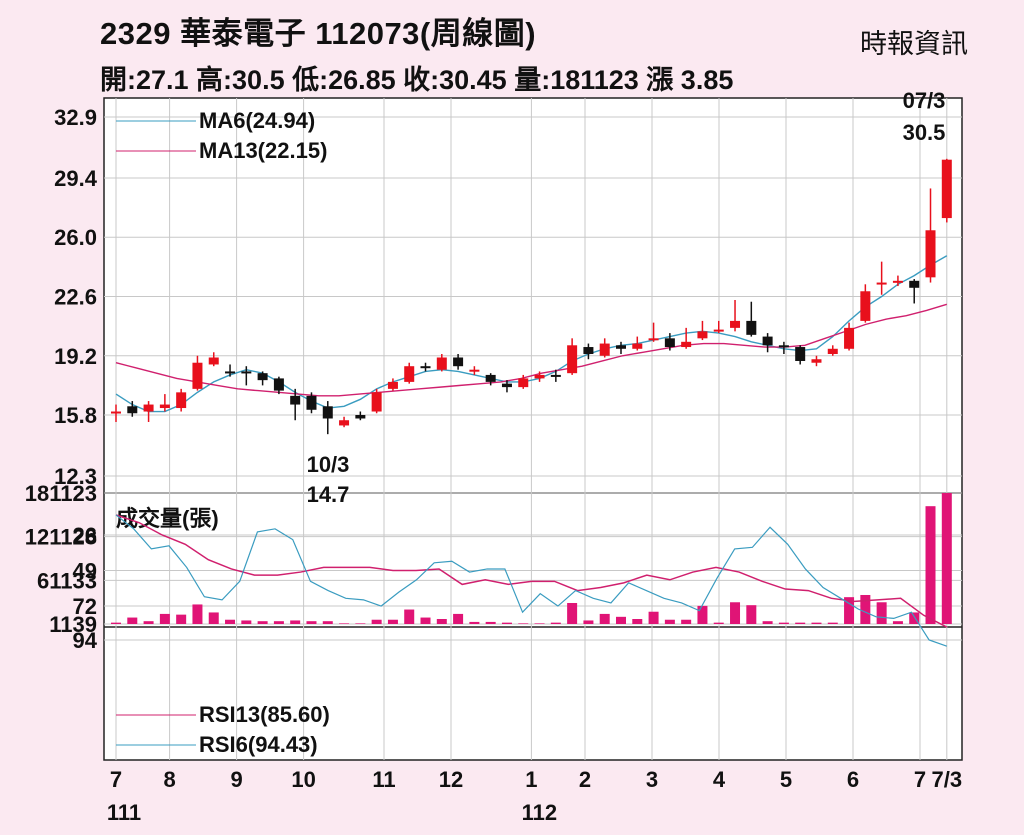 Image resolution: width=1024 pixels, height=835 pixels. I want to click on month-tick-label: 7/3, so click(947, 779).